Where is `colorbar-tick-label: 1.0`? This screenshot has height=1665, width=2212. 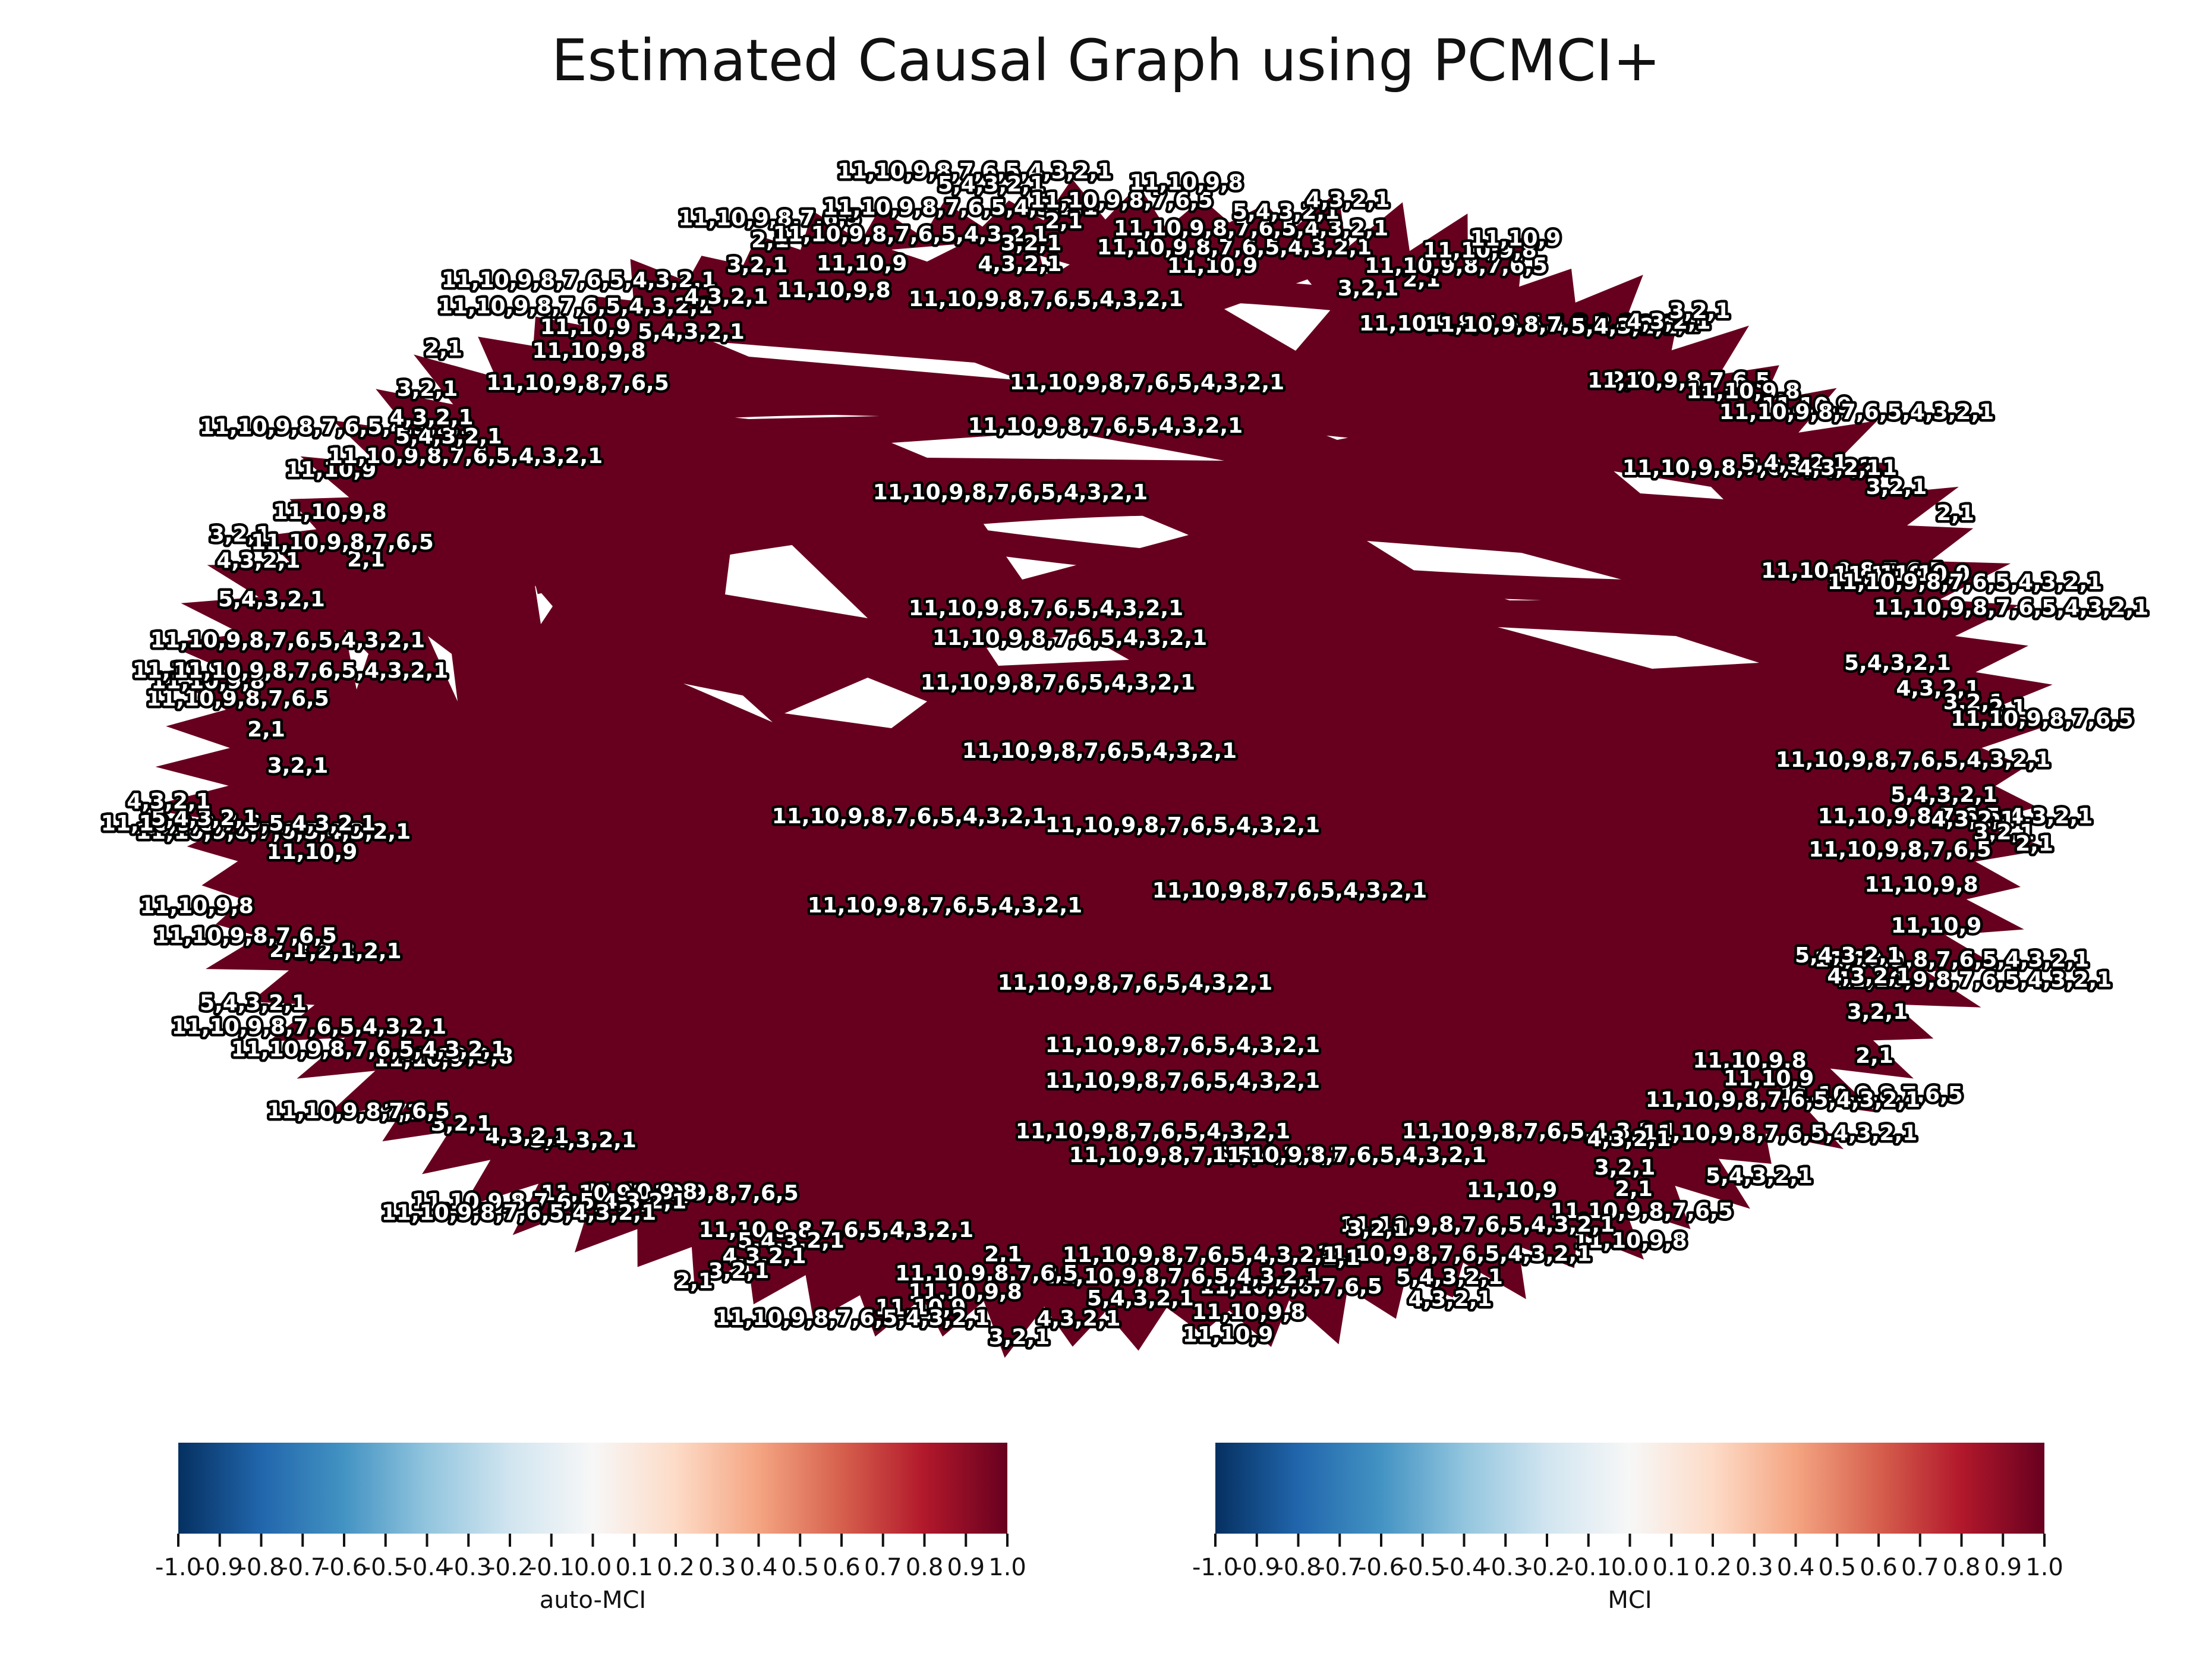 colorbar-tick-label: 1.0 is located at coordinates (2044, 1567).